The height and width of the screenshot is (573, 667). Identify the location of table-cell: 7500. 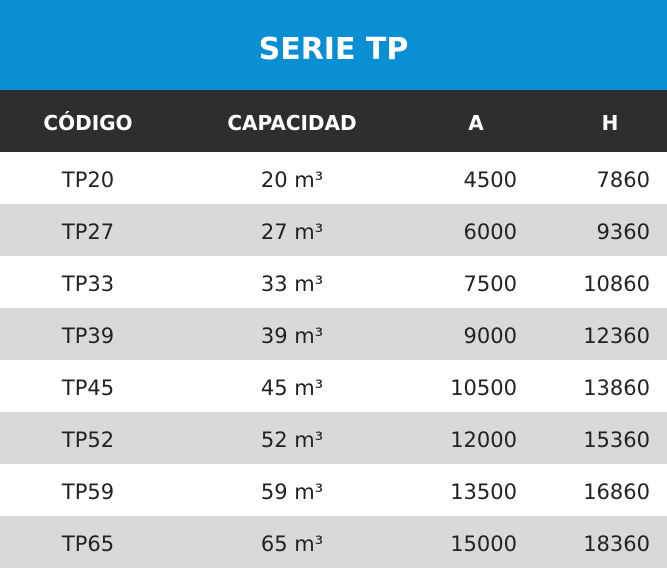
(490, 284).